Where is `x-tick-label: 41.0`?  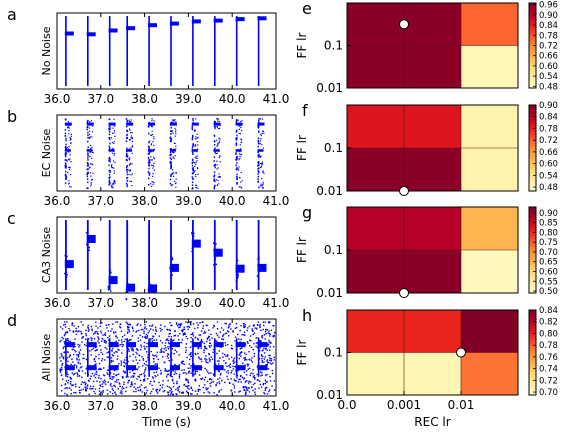 x-tick-label: 41.0 is located at coordinates (276, 99).